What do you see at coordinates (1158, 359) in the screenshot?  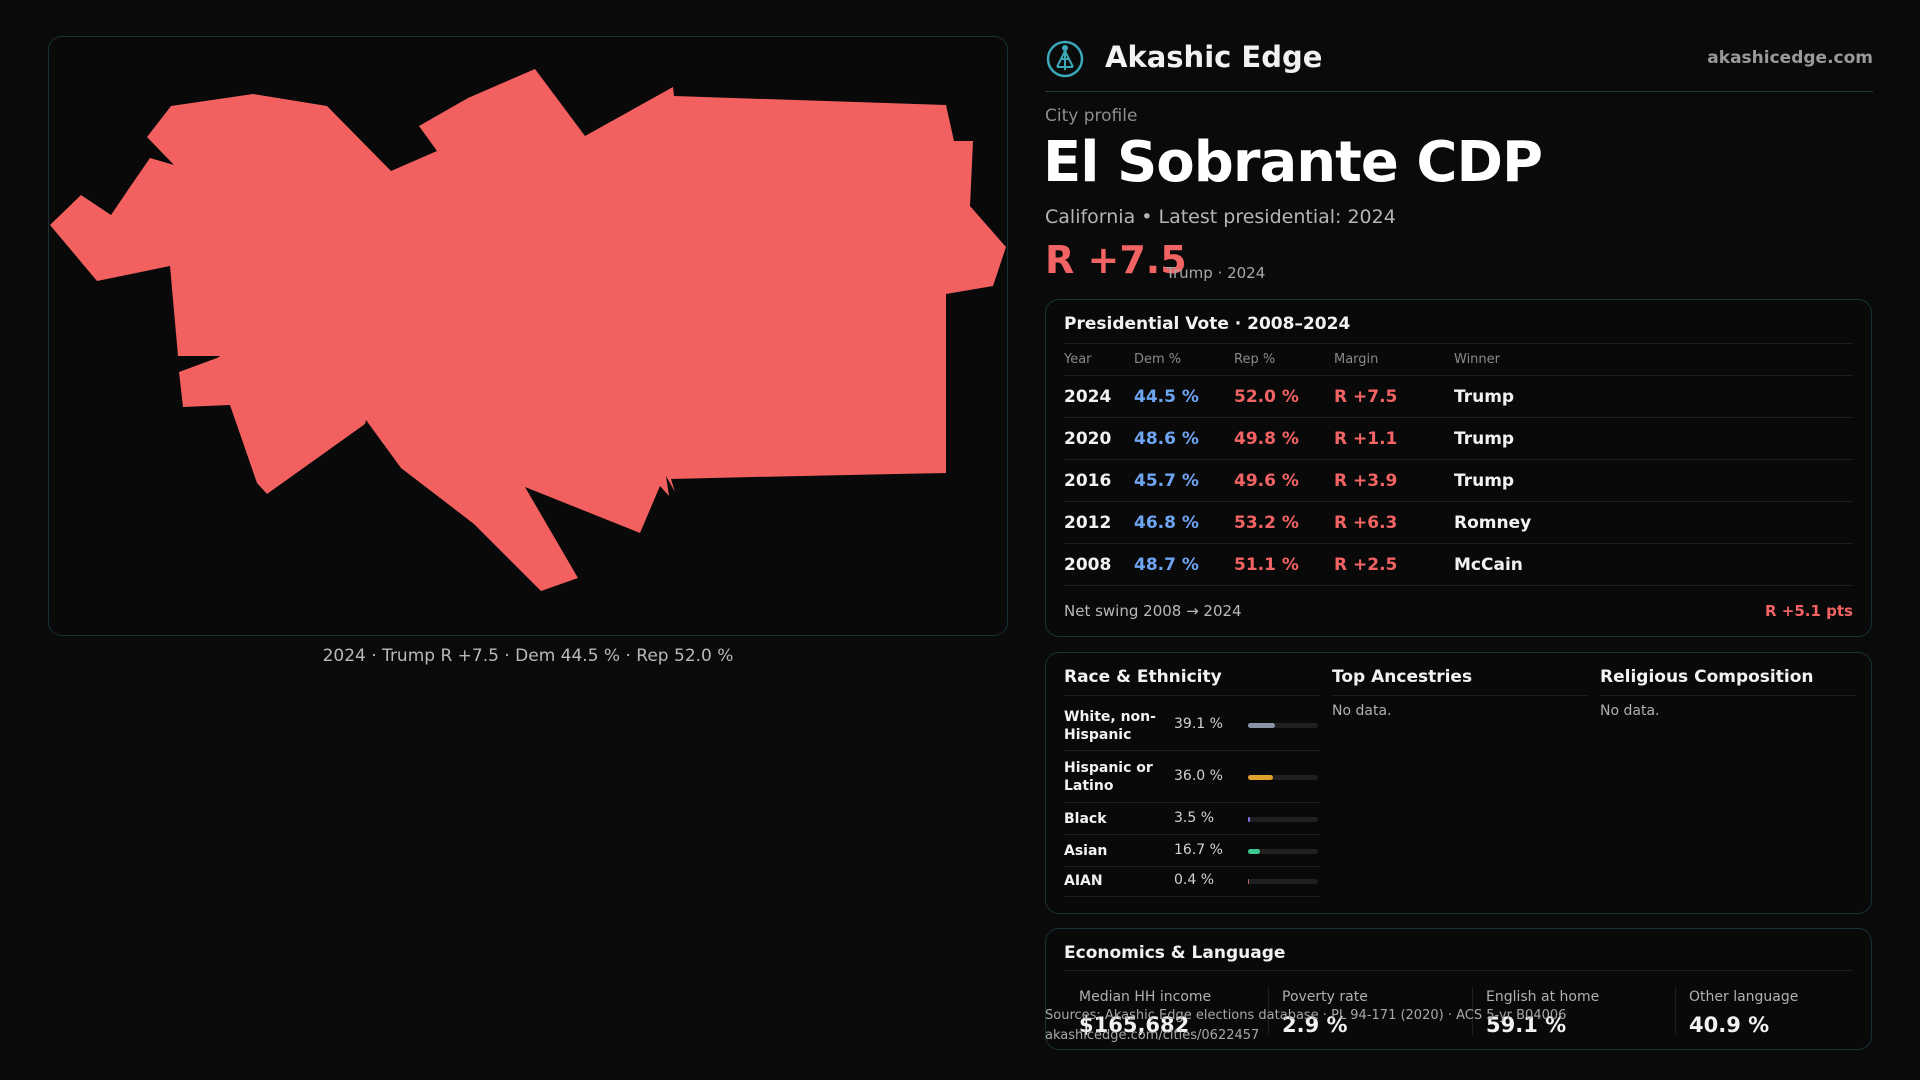 I see `header-dem: Dem %` at bounding box center [1158, 359].